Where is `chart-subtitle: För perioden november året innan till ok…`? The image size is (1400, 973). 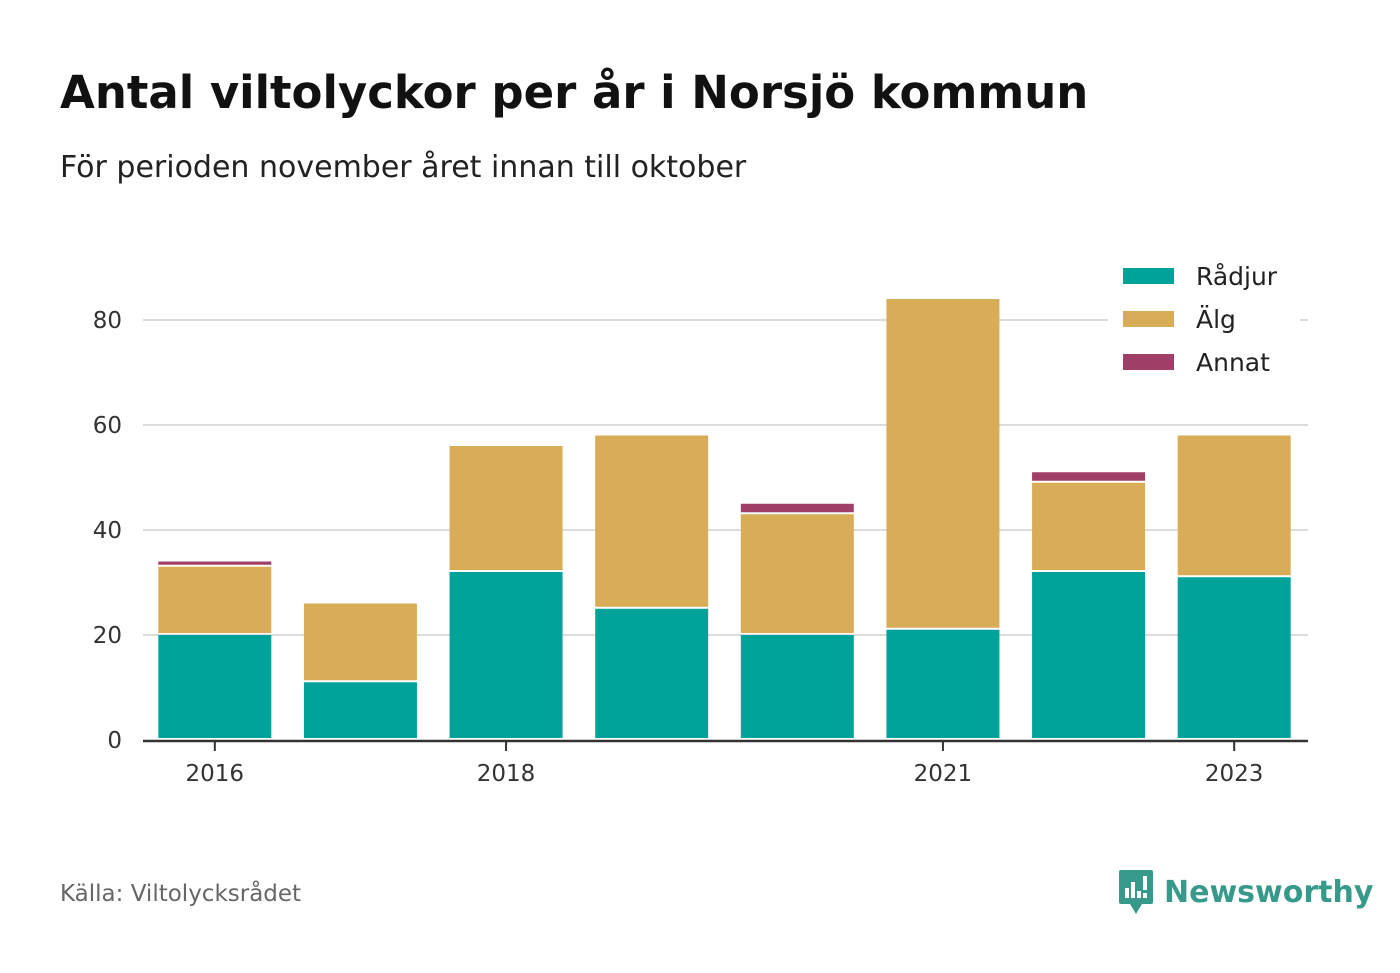 chart-subtitle: För perioden november året innan till ok… is located at coordinates (403, 167).